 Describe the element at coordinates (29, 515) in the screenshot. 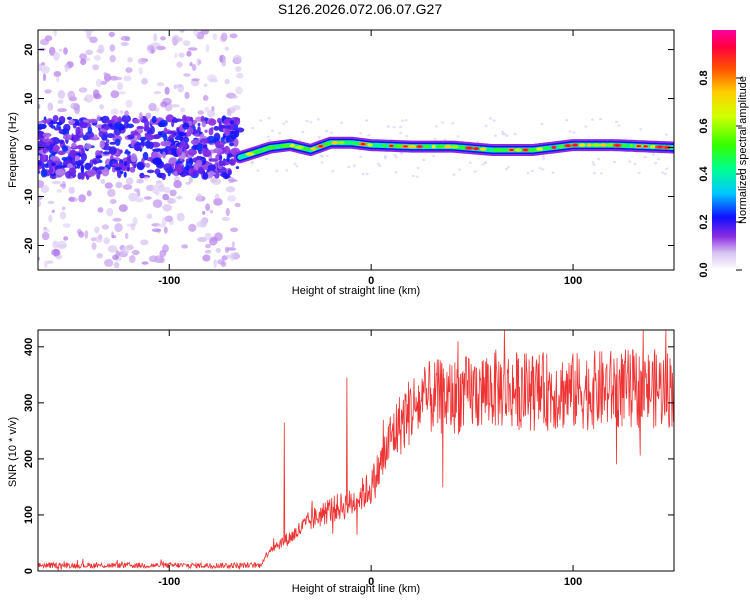

I see `y-tick-label: 100` at that location.